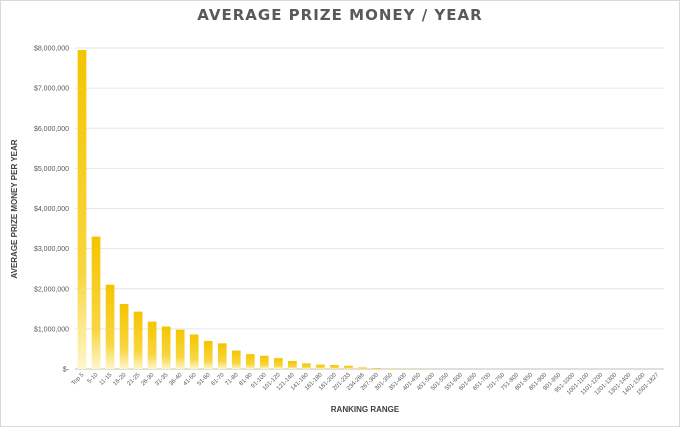 The height and width of the screenshot is (427, 680). What do you see at coordinates (162, 380) in the screenshot?
I see `x-tick-label: 31-35` at bounding box center [162, 380].